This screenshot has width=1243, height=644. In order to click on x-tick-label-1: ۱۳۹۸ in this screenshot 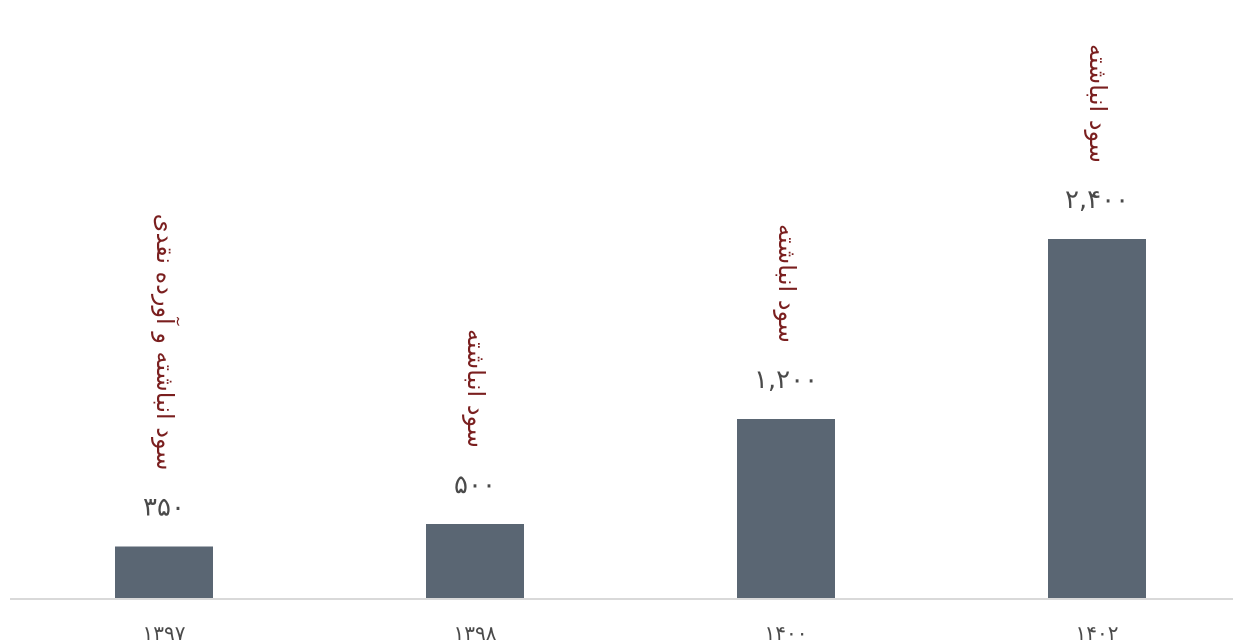, I will do `click(475, 632)`.